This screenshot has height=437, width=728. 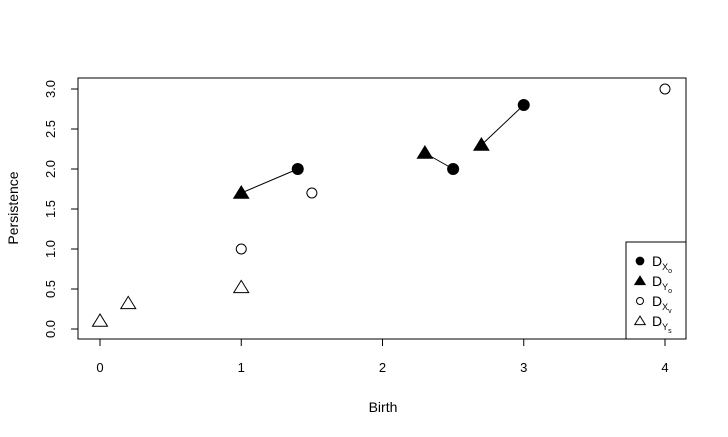 I want to click on legend-entry-label: DYs, so click(x=662, y=324).